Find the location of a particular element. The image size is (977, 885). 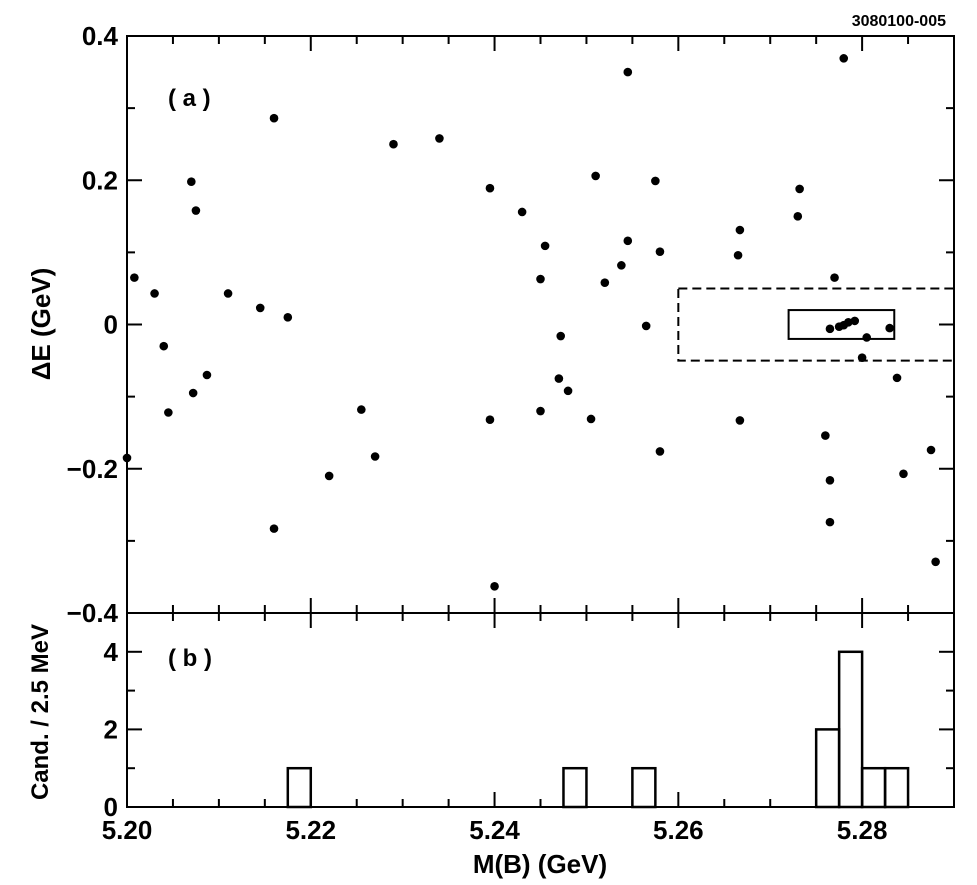

x-tick-label: 5.28 is located at coordinates (862, 830).